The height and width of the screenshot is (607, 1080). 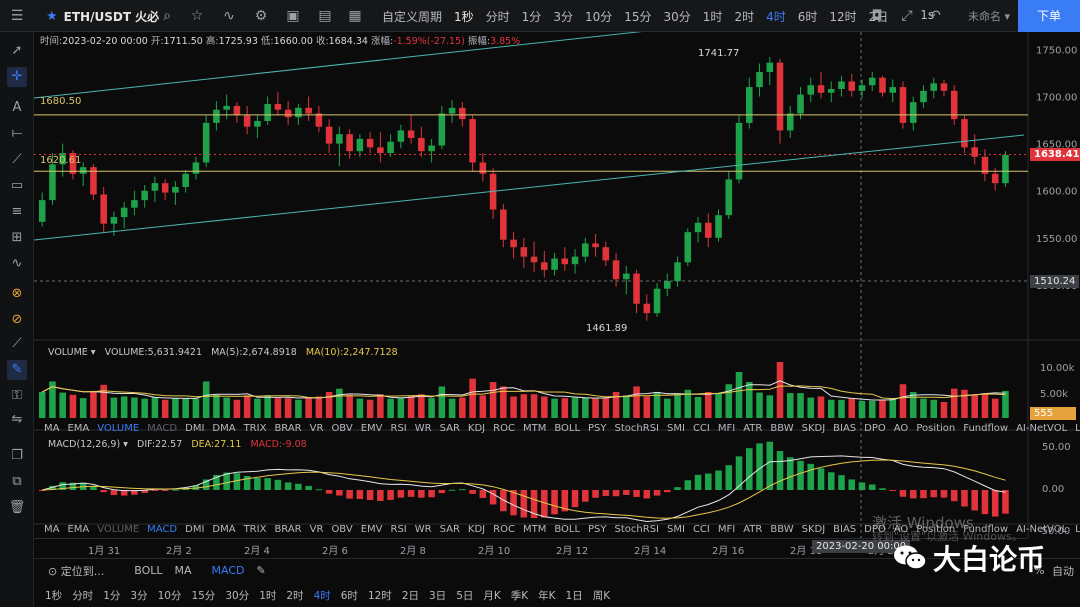 What do you see at coordinates (17, 159) in the screenshot?
I see `trendline-icon: ⟋` at bounding box center [17, 159].